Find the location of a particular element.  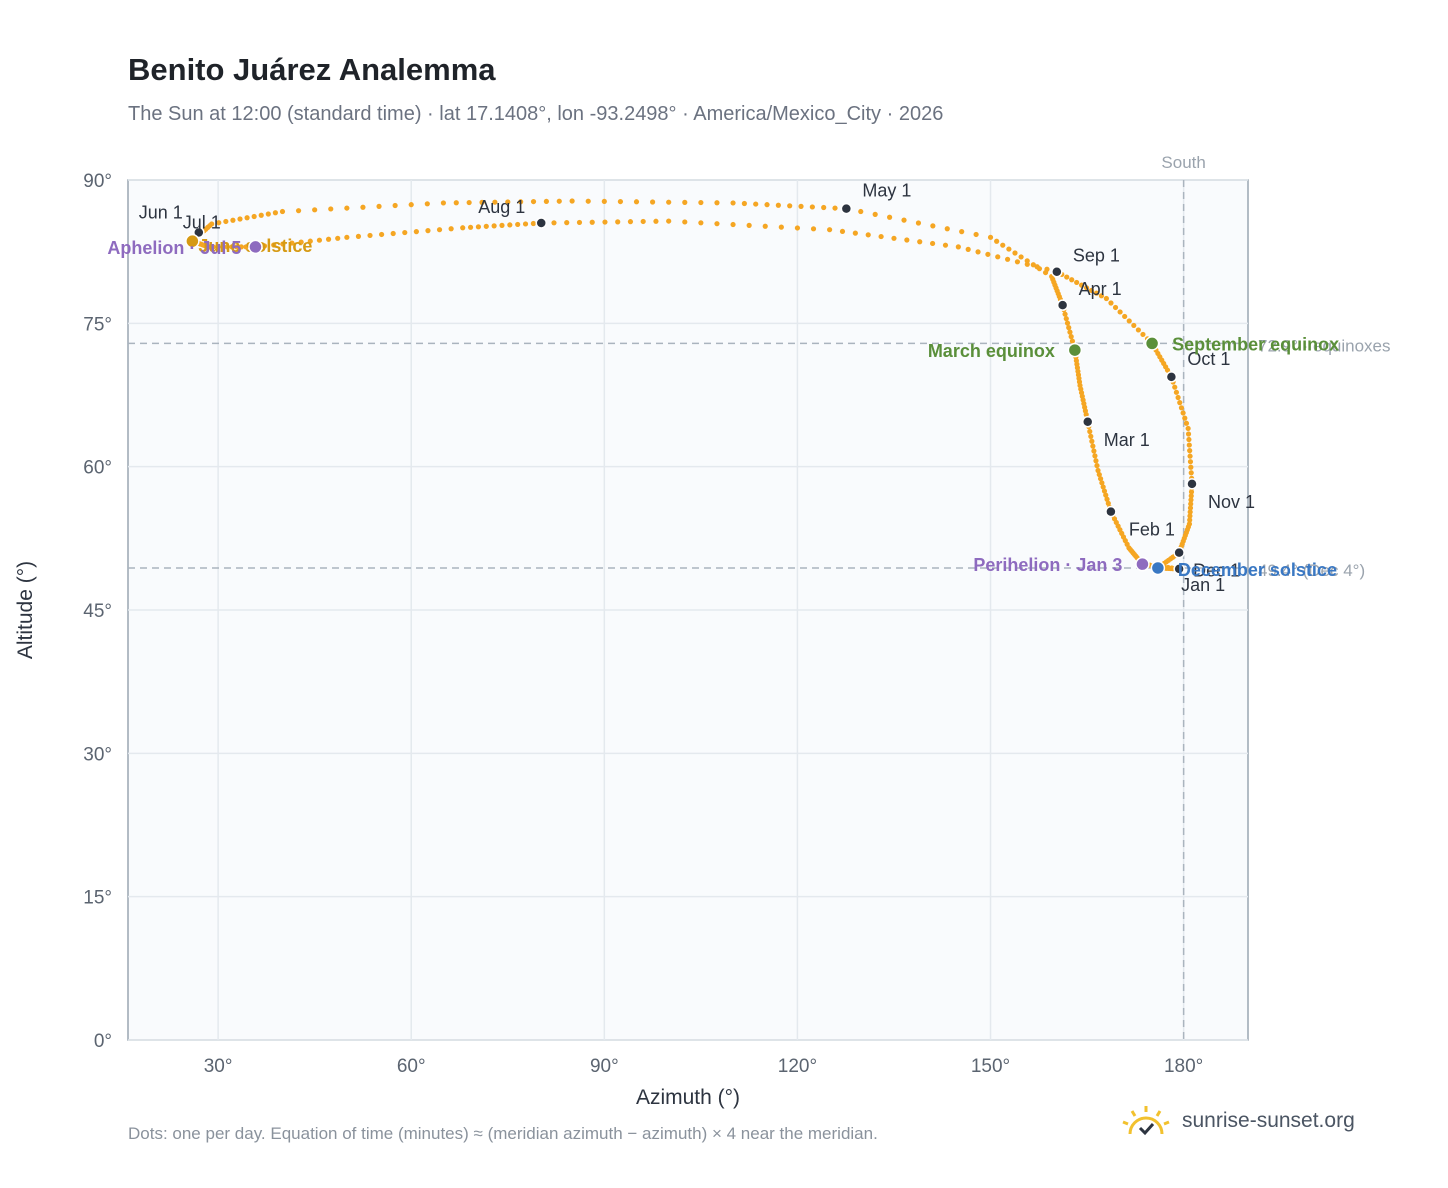

event-marker is located at coordinates (1152, 343).